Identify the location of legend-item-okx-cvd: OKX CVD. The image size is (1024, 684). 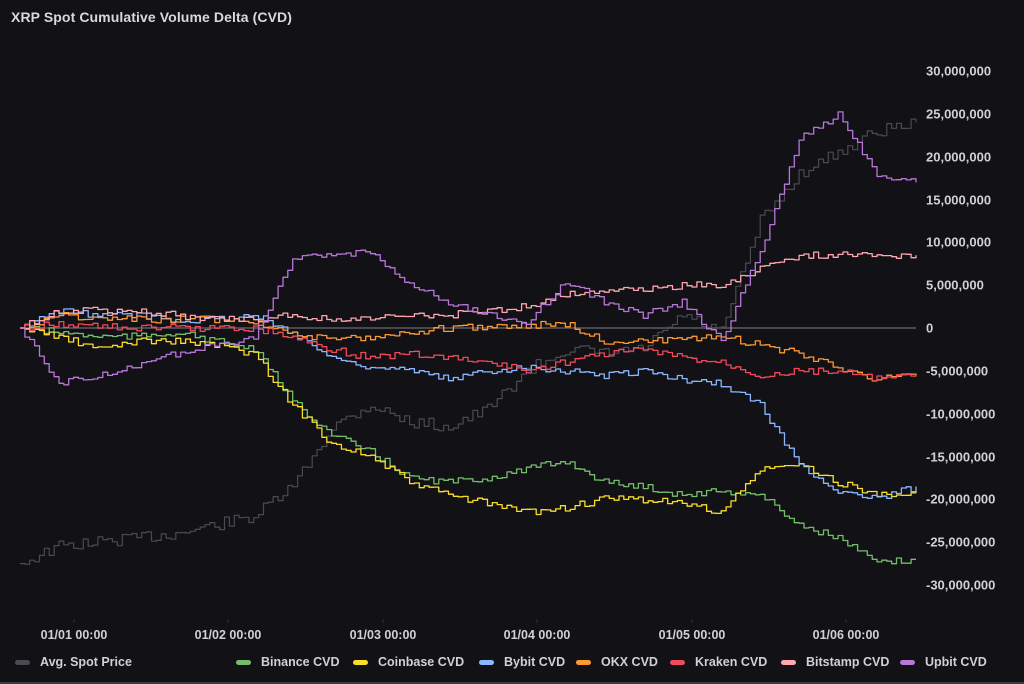
(617, 662).